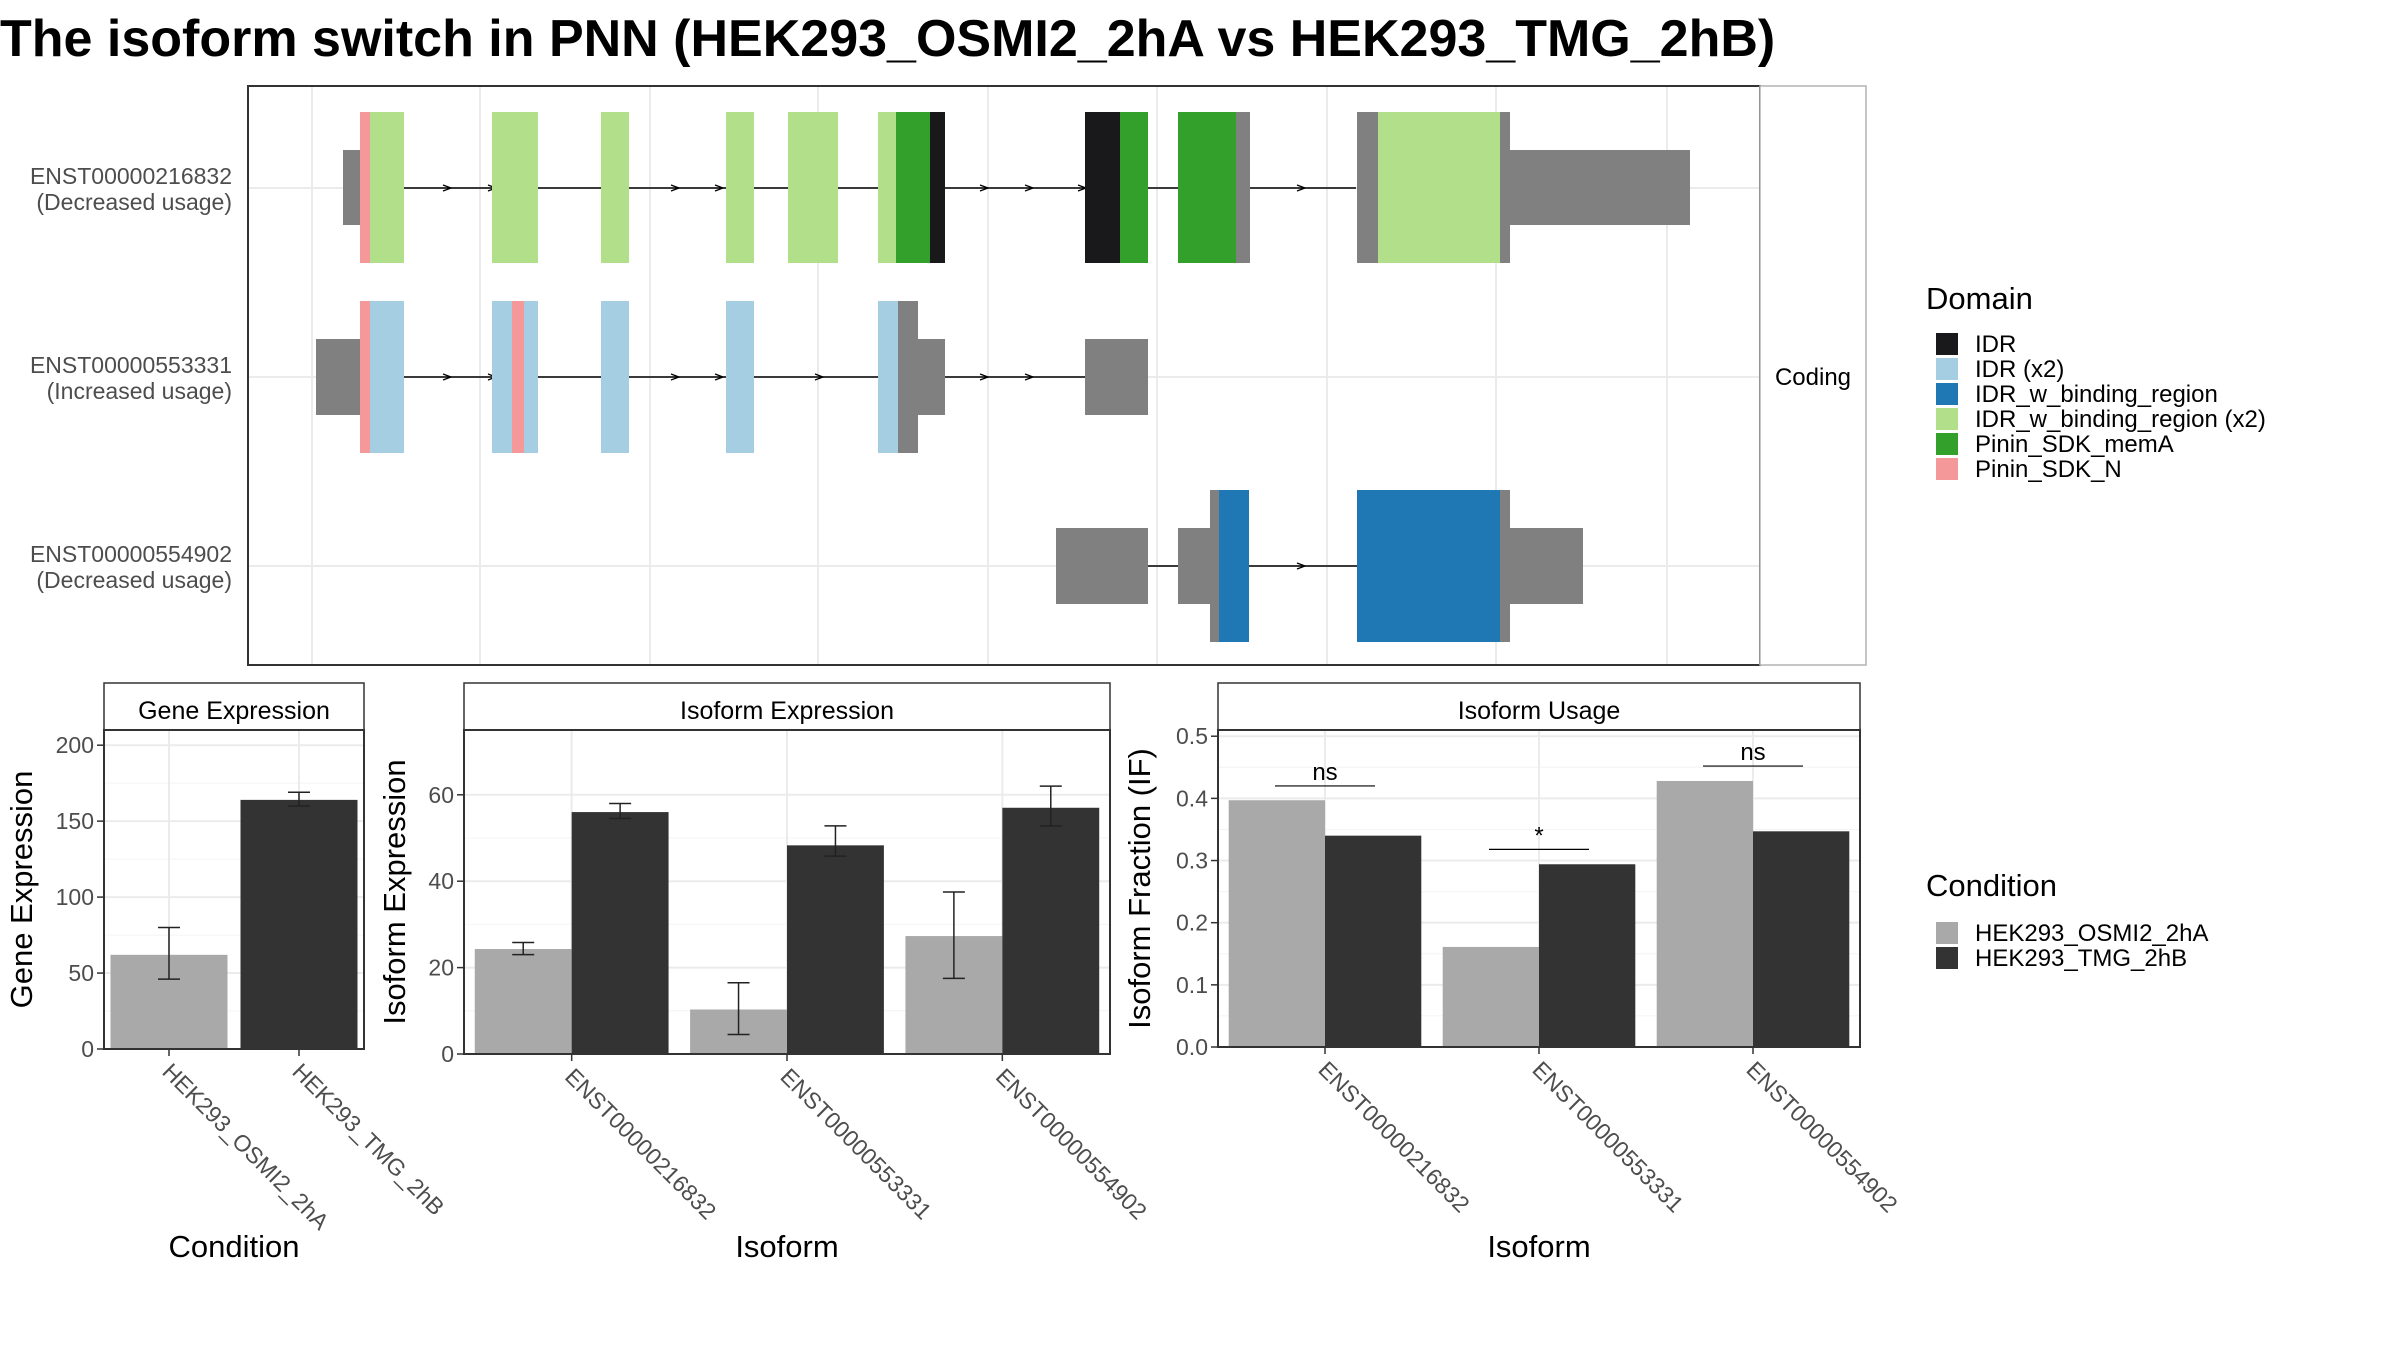 This screenshot has width=2400, height=1350. What do you see at coordinates (1139, 888) in the screenshot?
I see `y-axis-title: Isoform Fraction (IF)` at bounding box center [1139, 888].